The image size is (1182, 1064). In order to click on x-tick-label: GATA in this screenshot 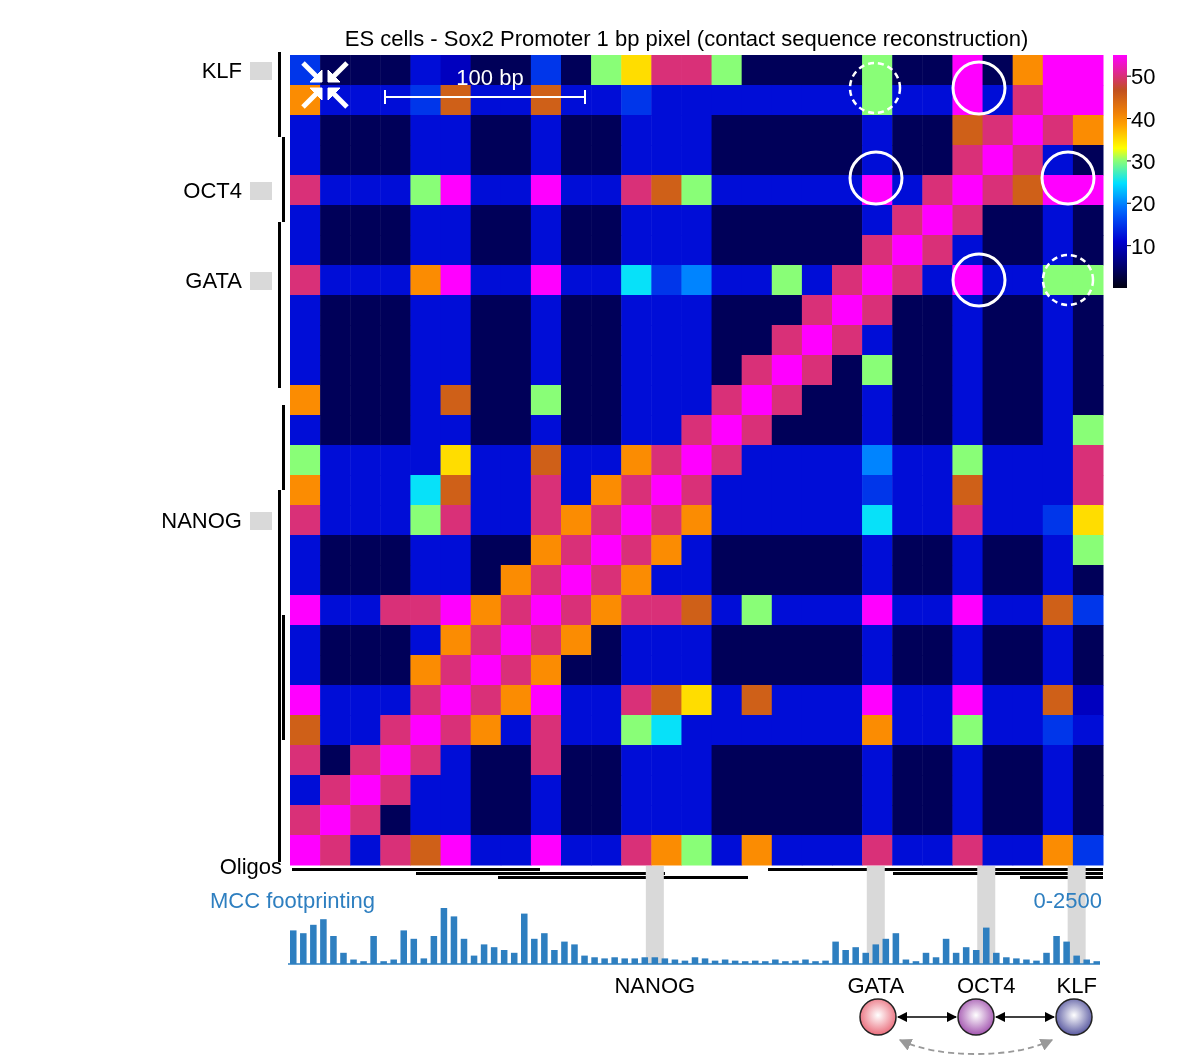, I will do `click(876, 985)`.